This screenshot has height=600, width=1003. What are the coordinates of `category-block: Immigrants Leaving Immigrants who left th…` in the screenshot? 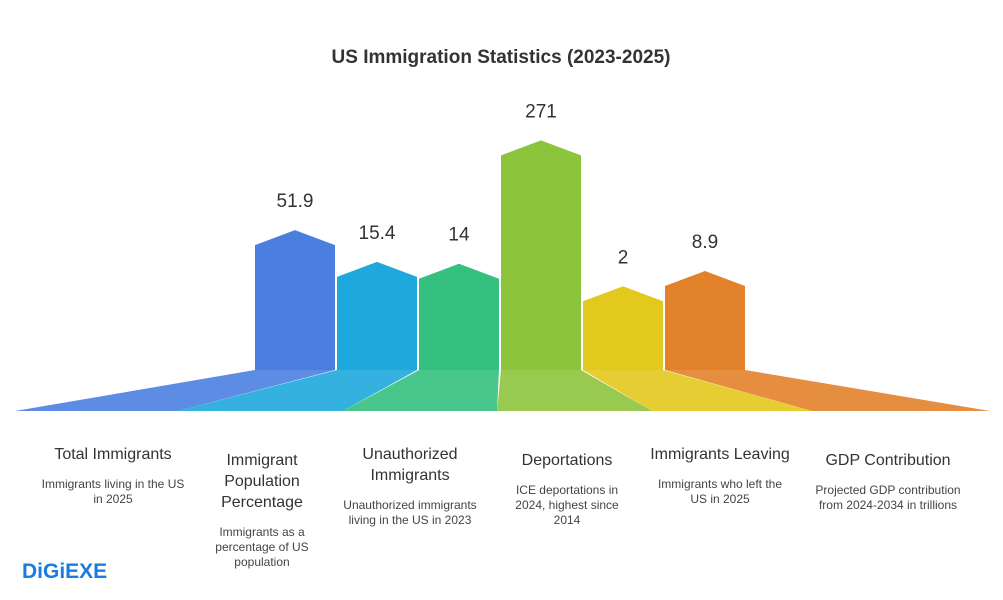 It's located at (720, 475).